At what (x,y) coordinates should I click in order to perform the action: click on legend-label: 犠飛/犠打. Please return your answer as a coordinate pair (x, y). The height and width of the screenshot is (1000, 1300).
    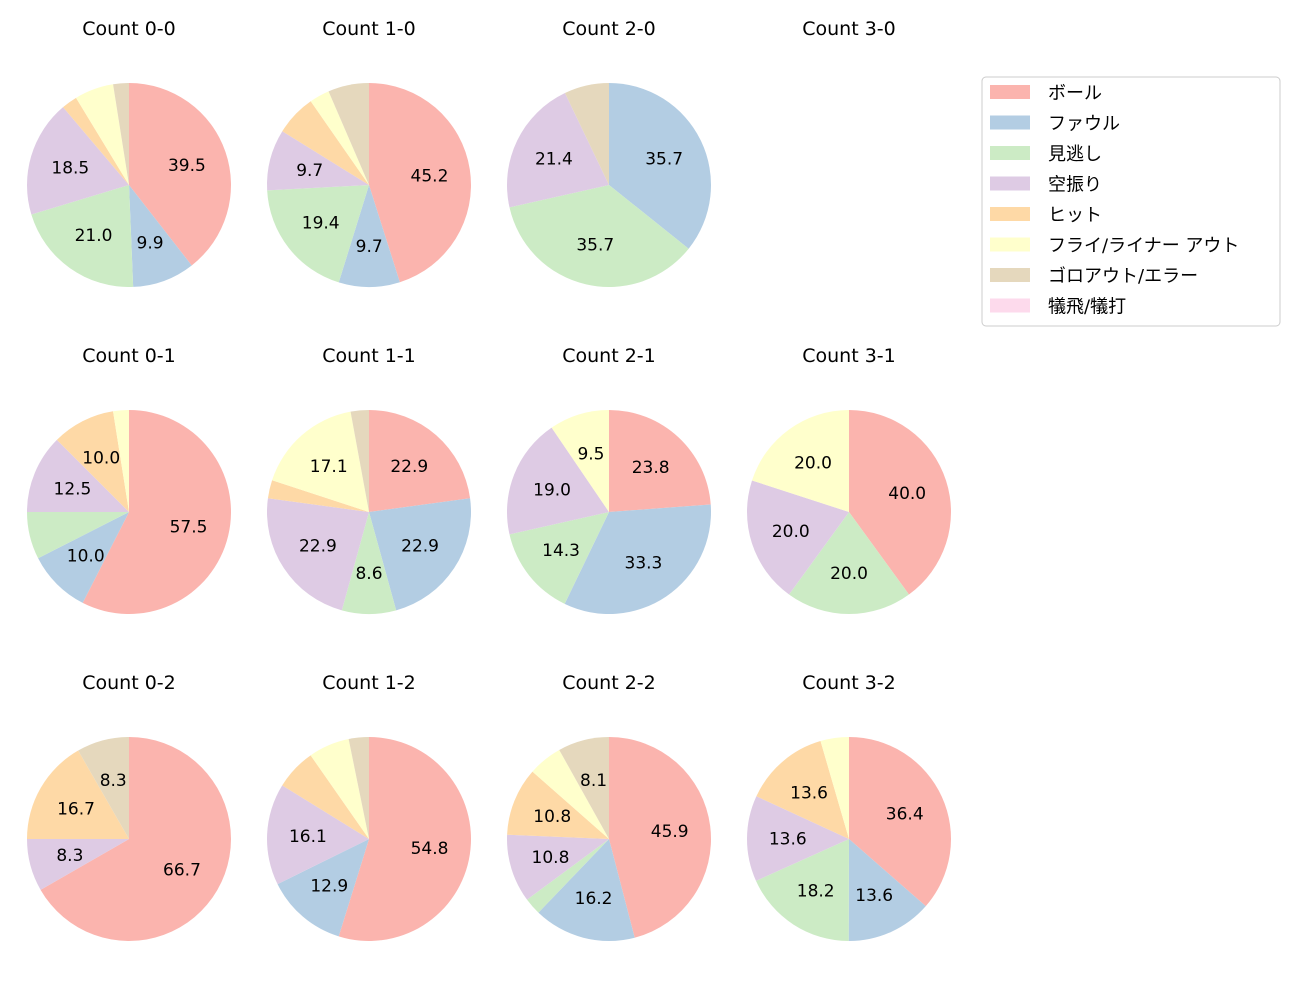
    Looking at the image, I should click on (1087, 307).